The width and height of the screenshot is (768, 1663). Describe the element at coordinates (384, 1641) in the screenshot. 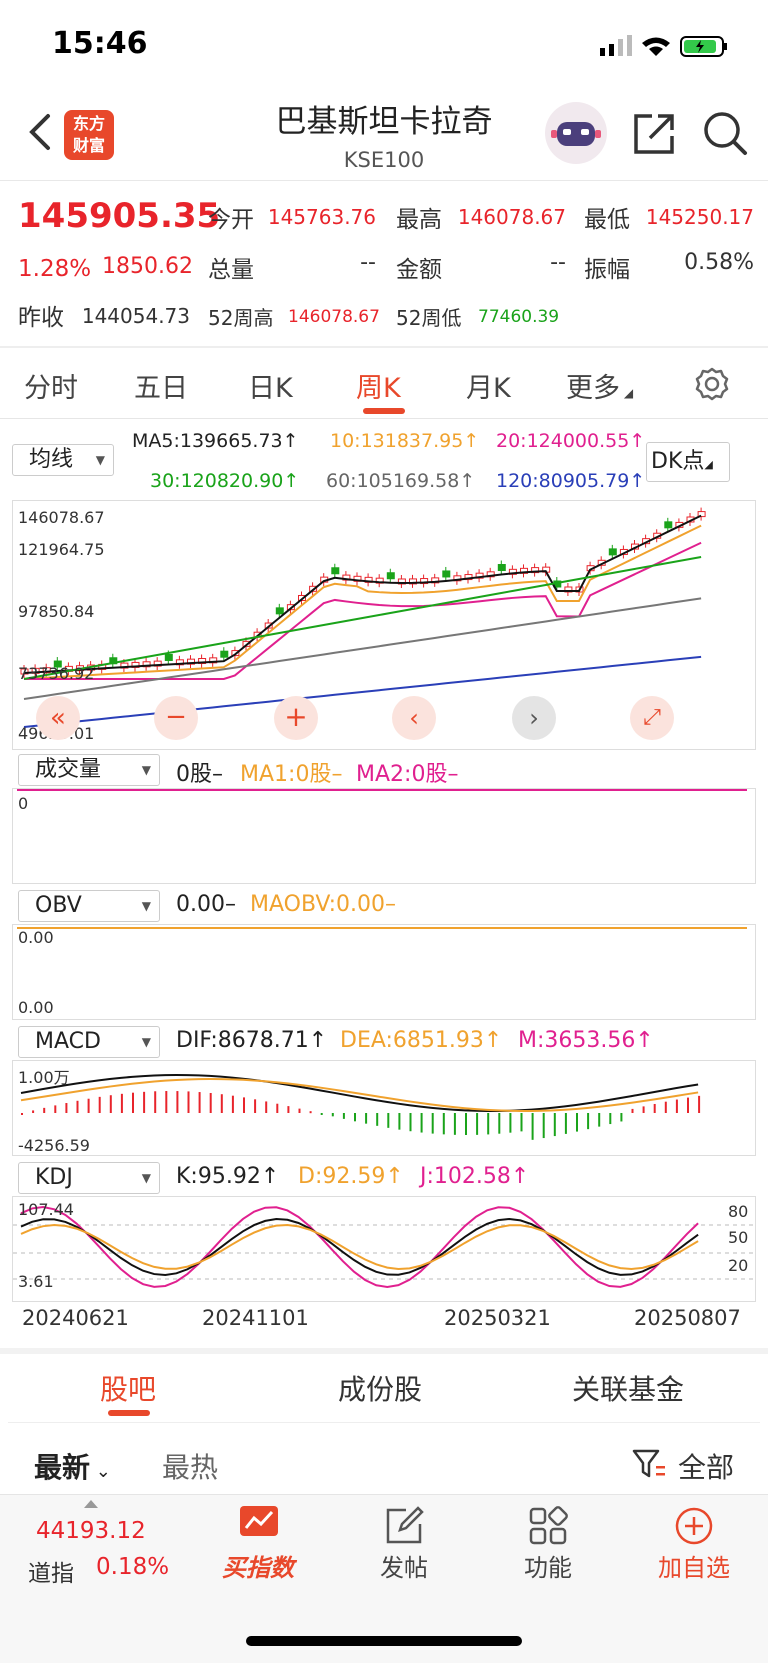

I see `home-indicator` at that location.